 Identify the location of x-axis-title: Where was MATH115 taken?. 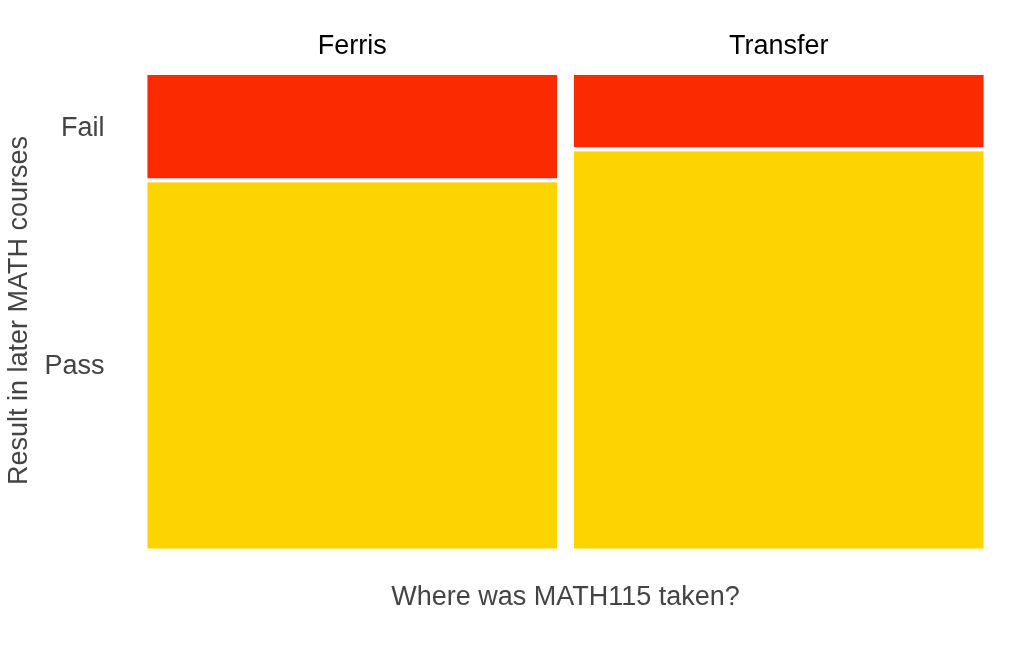
(565, 595).